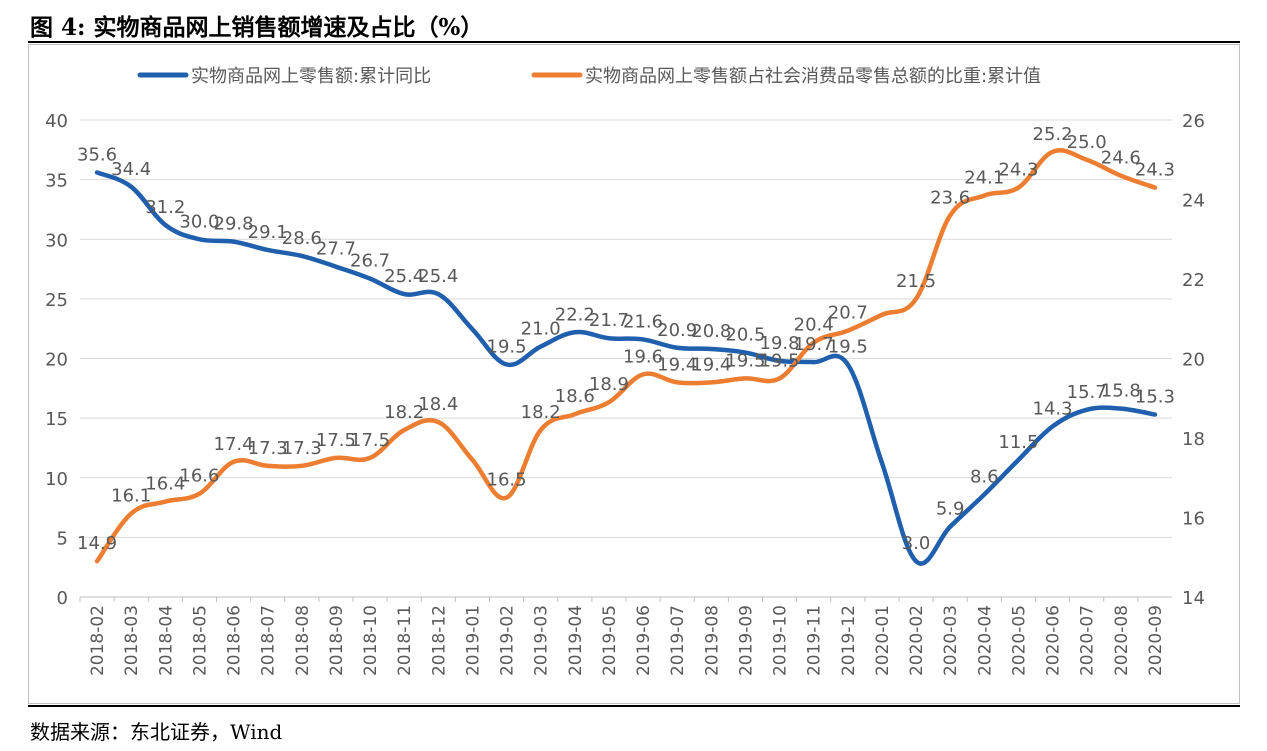 This screenshot has width=1267, height=751. What do you see at coordinates (97, 154) in the screenshot?
I see `series-1-data-label: 35.6` at bounding box center [97, 154].